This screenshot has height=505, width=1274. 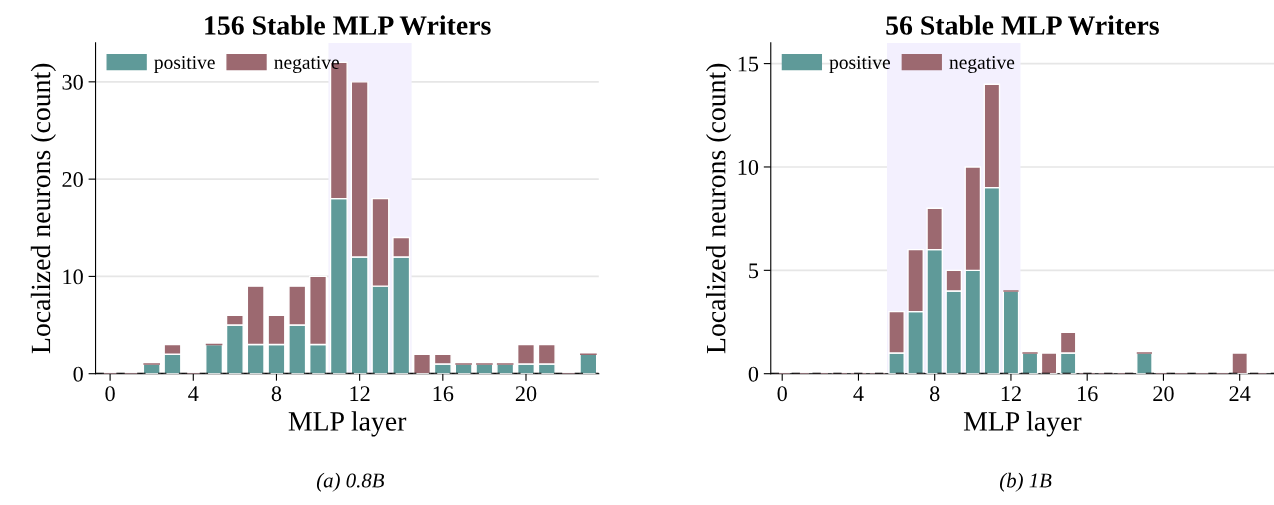 What do you see at coordinates (348, 25) in the screenshot?
I see `chart-title: 156 Stable MLP Writers` at bounding box center [348, 25].